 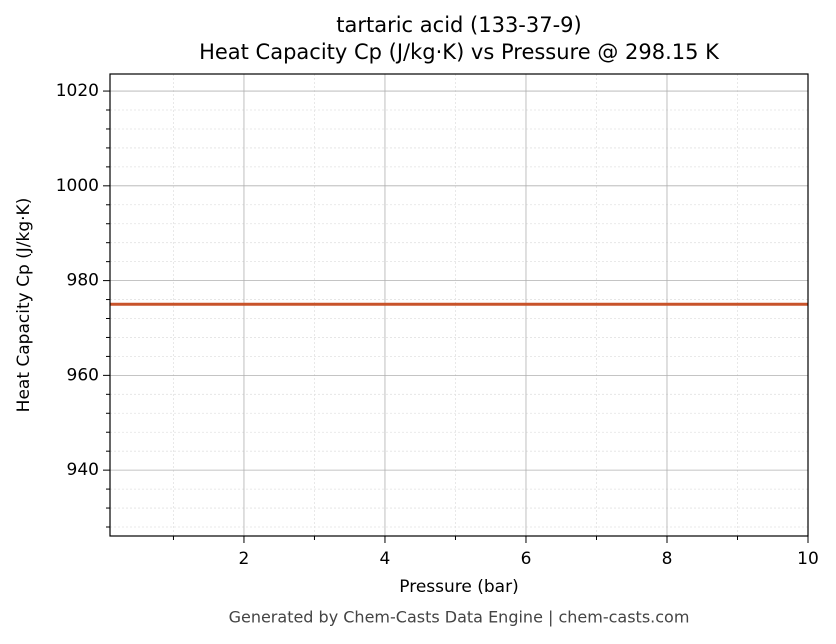 What do you see at coordinates (667, 559) in the screenshot?
I see `x-tick-label: 8` at bounding box center [667, 559].